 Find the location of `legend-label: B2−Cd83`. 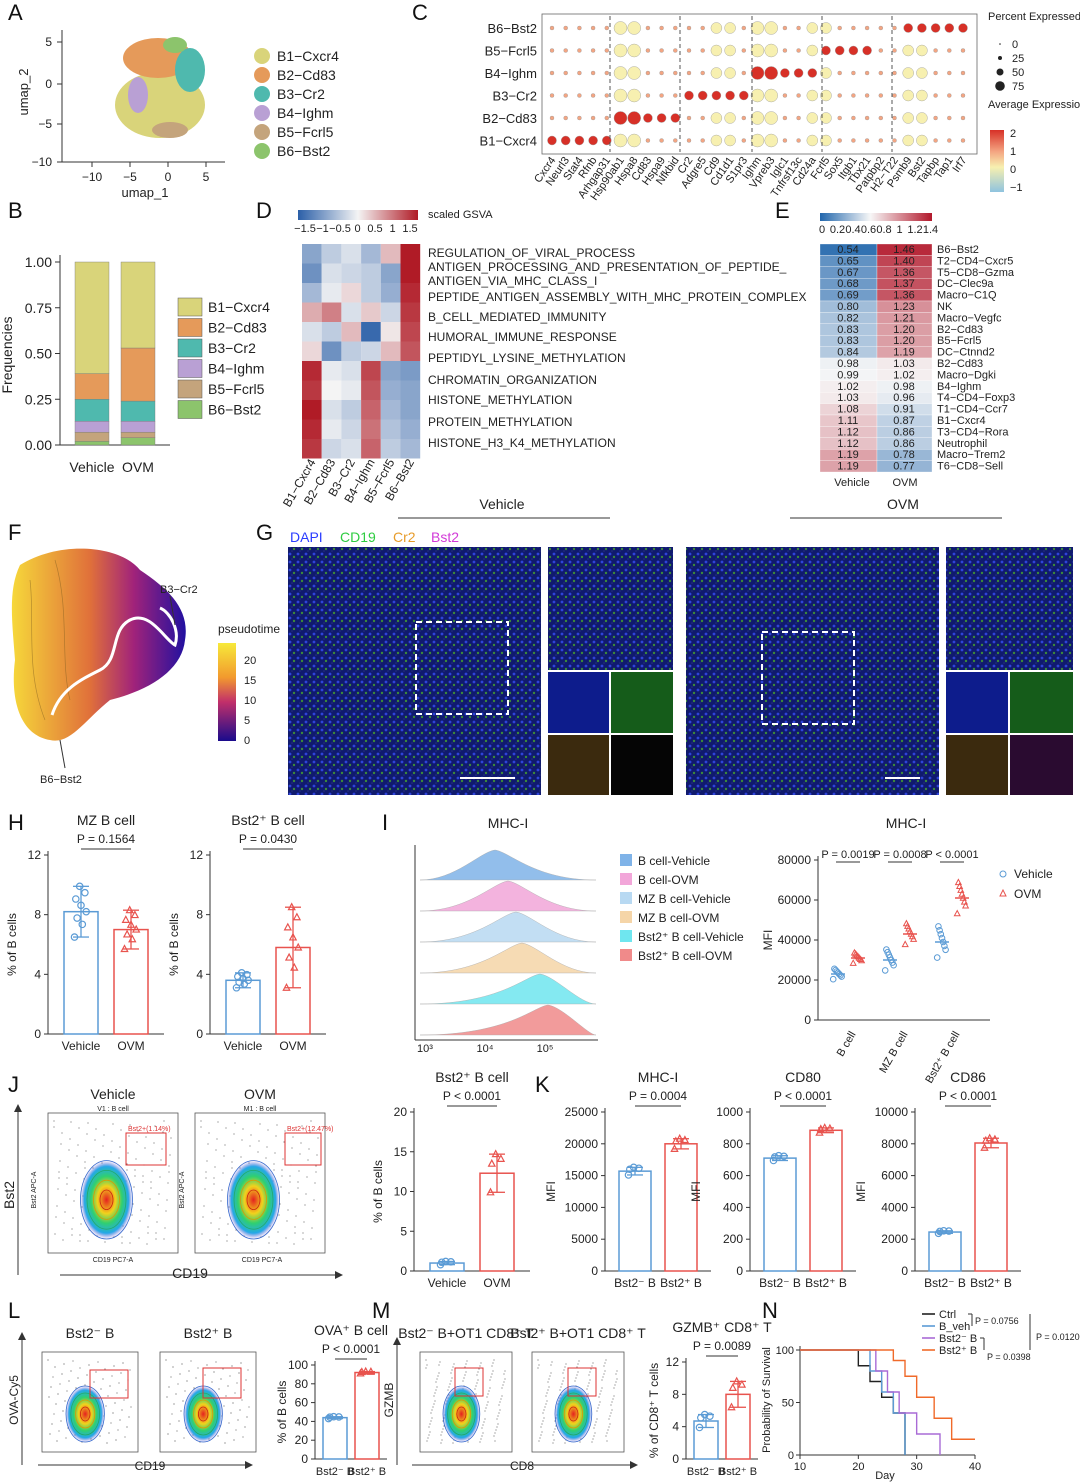

legend-label: B2−Cd83 is located at coordinates (306, 75).